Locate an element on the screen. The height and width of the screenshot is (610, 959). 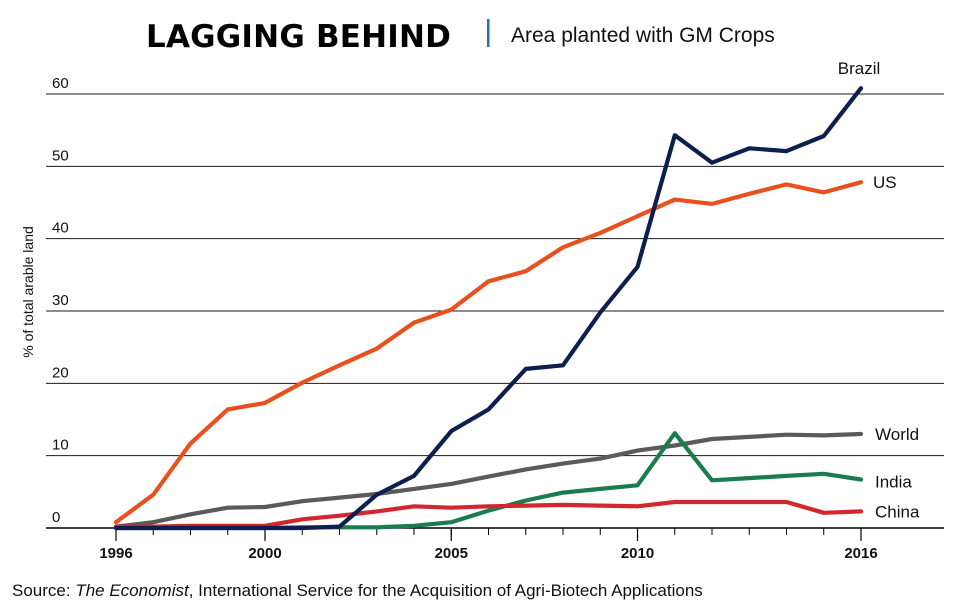
series-label-world: World is located at coordinates (897, 434).